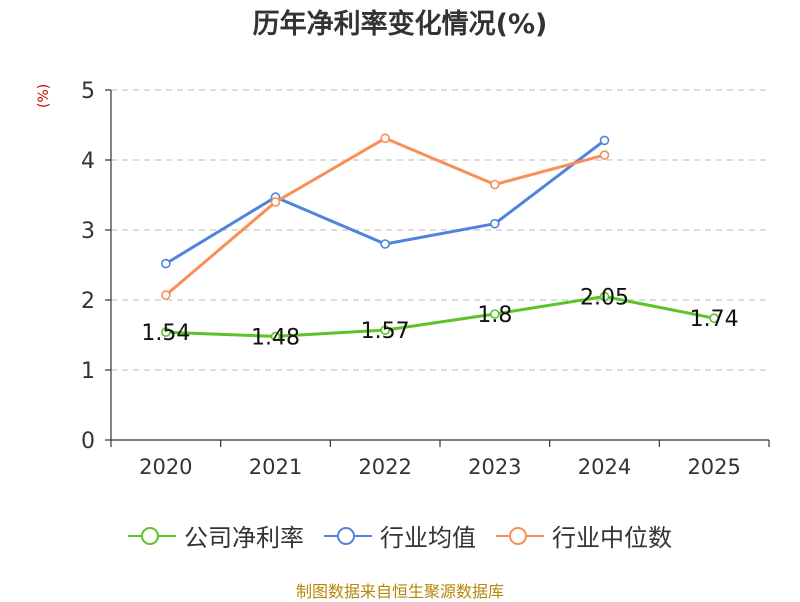 Image resolution: width=800 pixels, height=602 pixels. What do you see at coordinates (384, 467) in the screenshot?
I see `x-tick-label: 2022` at bounding box center [384, 467].